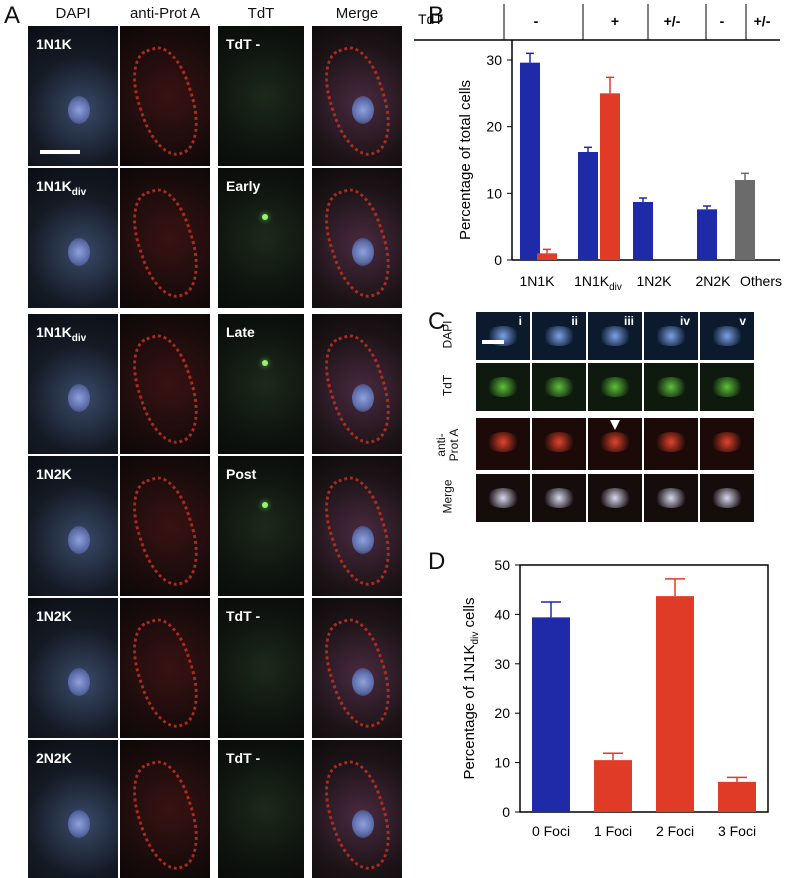 This screenshot has height=878, width=792. Describe the element at coordinates (502, 614) in the screenshot. I see `y-tick-label: 40` at that location.